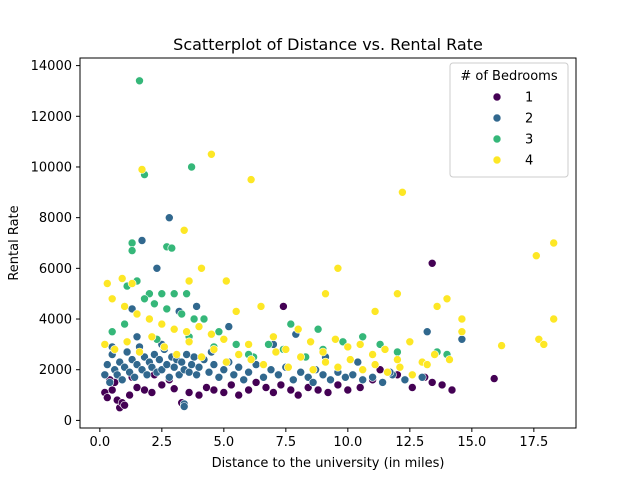 The width and height of the screenshot is (640, 480). What do you see at coordinates (55, 320) in the screenshot?
I see `y-tick-label: 4000` at bounding box center [55, 320].